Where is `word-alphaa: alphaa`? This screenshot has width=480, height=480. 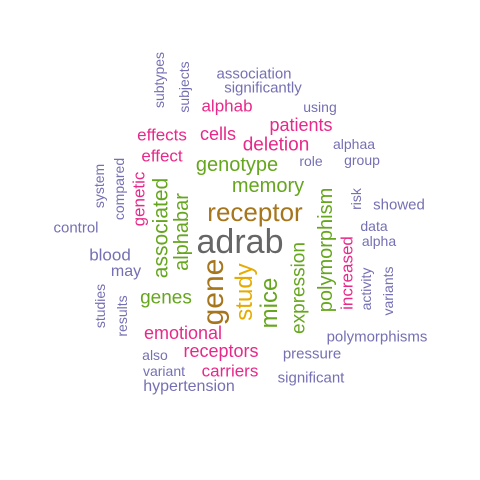
word-alphaa: alphaa is located at coordinates (354, 144).